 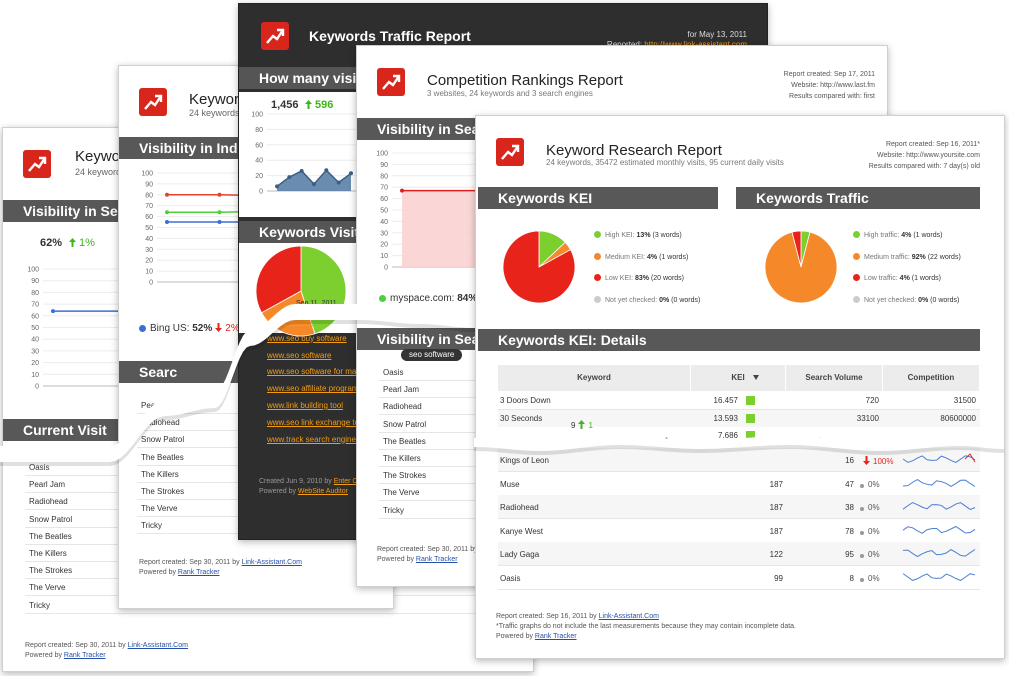 What do you see at coordinates (619, 278) in the screenshot?
I see `legend-label: Low KEI:` at bounding box center [619, 278].